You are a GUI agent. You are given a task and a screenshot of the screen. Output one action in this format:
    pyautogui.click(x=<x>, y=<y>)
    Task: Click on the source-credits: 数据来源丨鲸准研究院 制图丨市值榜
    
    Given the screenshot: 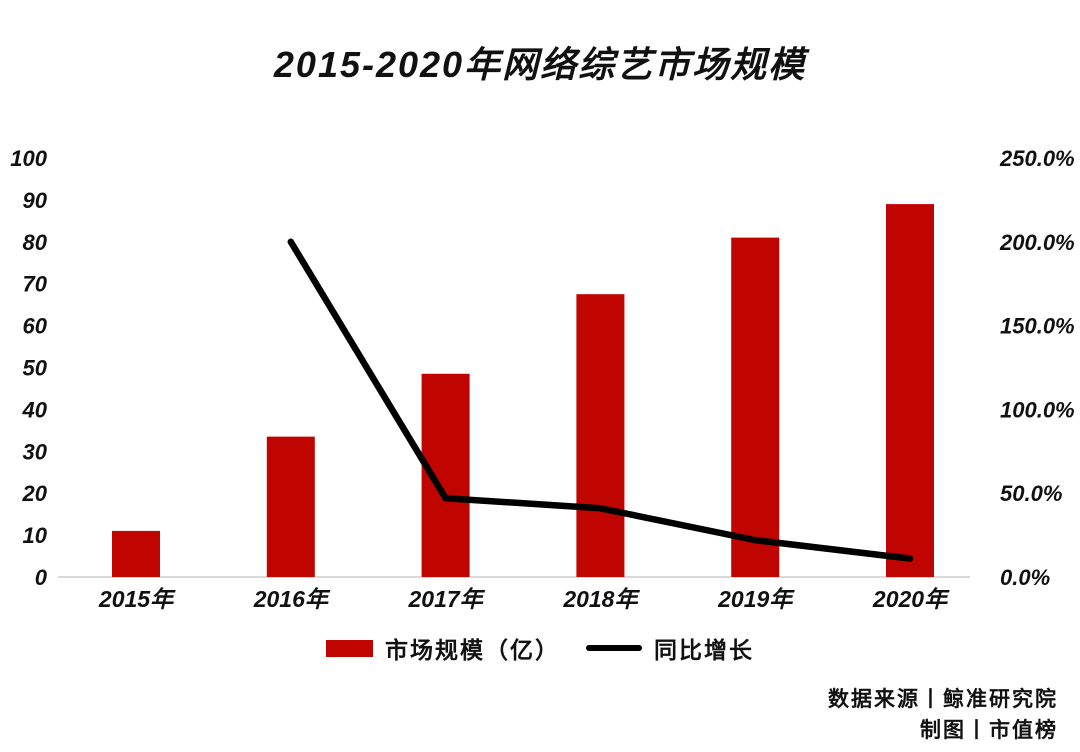 What is the action you would take?
    pyautogui.click(x=943, y=715)
    